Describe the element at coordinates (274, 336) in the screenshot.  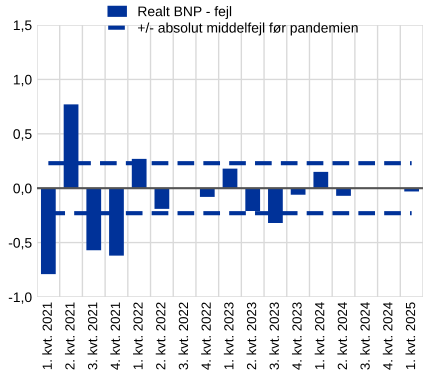
I see `x-tick-label: 3. kvt. 2023` at that location.